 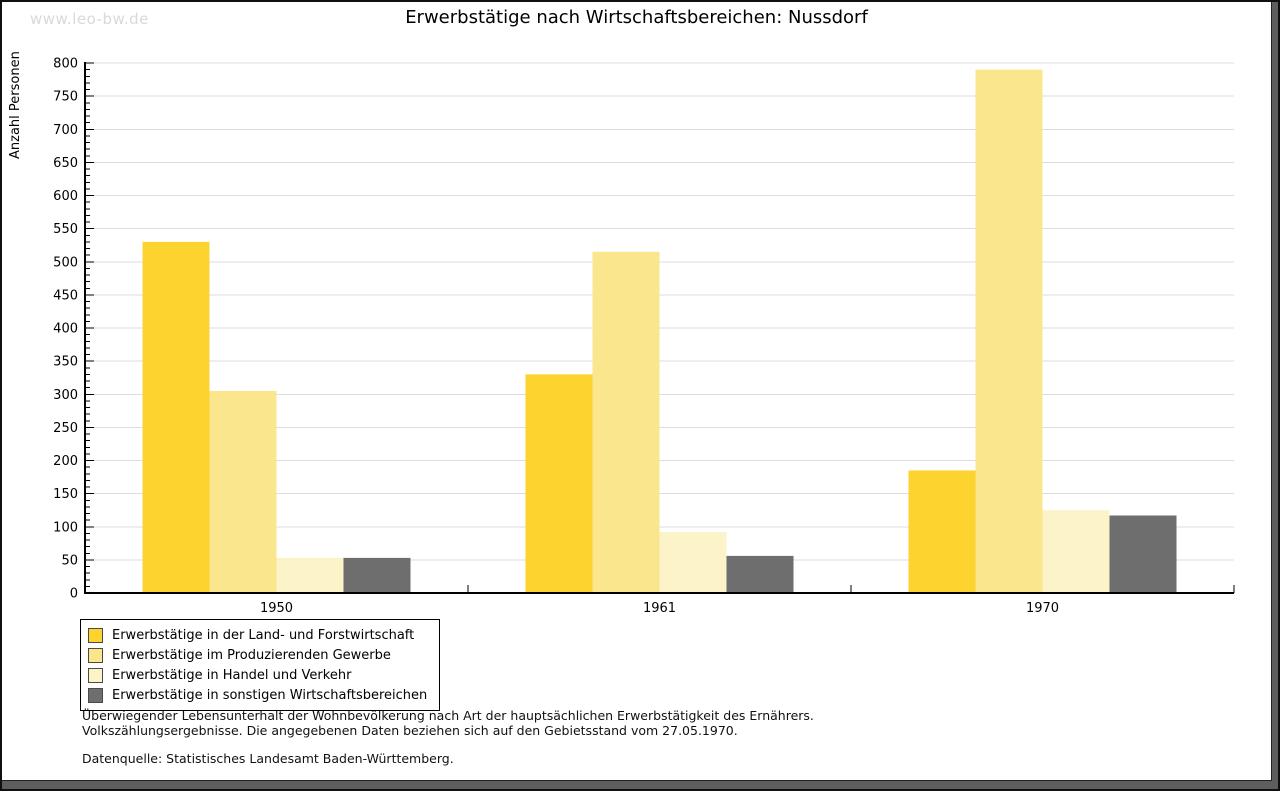 I want to click on legend-label: Erwerbstätige in Handel und Verkehr, so click(x=232, y=675).